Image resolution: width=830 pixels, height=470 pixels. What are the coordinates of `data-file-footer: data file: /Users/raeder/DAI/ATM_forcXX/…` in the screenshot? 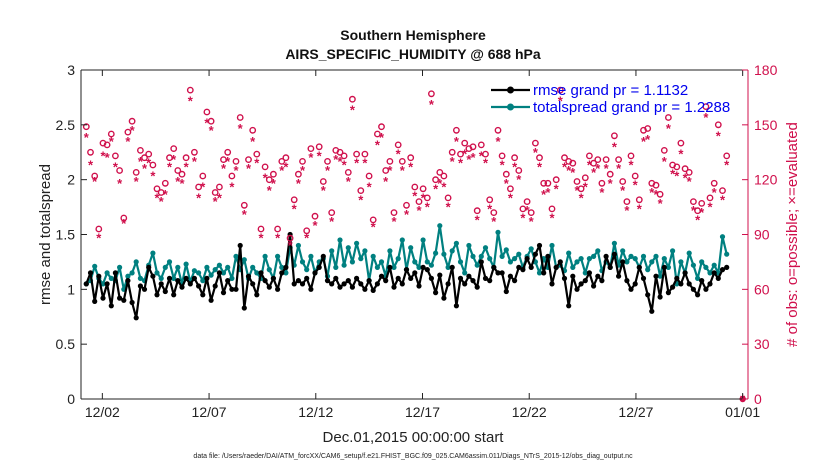 It's located at (413, 456).